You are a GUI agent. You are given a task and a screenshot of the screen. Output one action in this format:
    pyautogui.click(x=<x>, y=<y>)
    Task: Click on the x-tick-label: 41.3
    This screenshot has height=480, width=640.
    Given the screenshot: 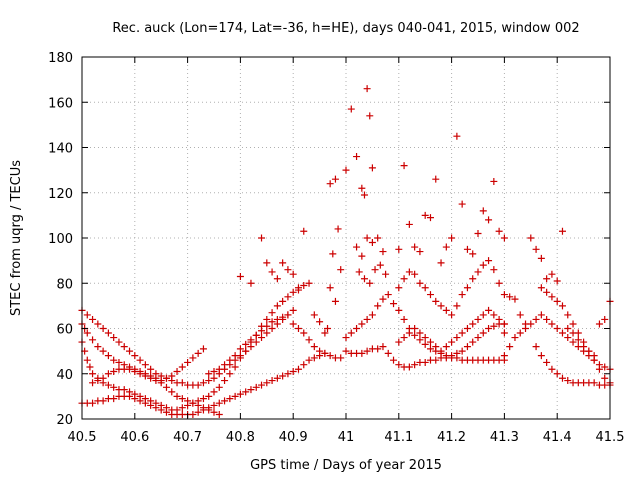 What is the action you would take?
    pyautogui.click(x=504, y=437)
    